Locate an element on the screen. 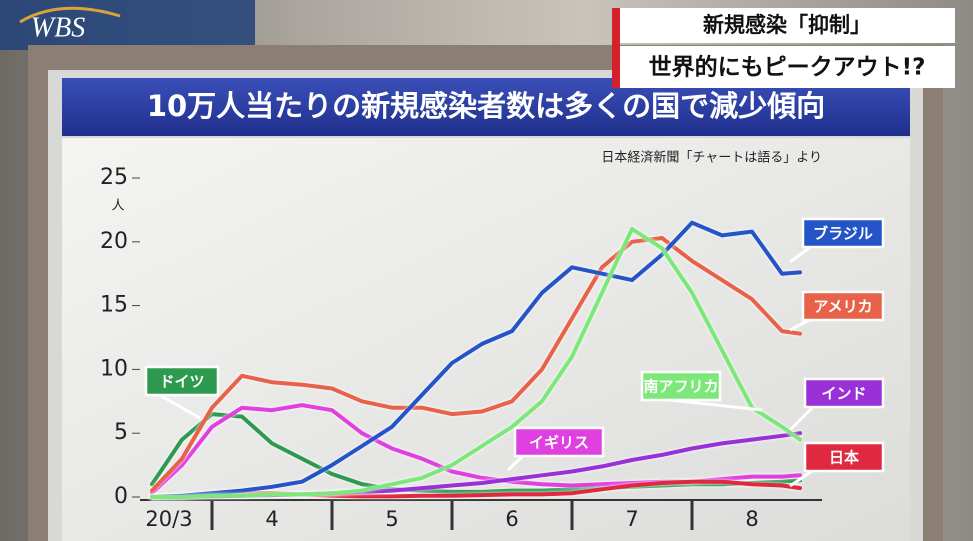 This screenshot has width=973, height=541. legend-label: ブラジル is located at coordinates (843, 234).